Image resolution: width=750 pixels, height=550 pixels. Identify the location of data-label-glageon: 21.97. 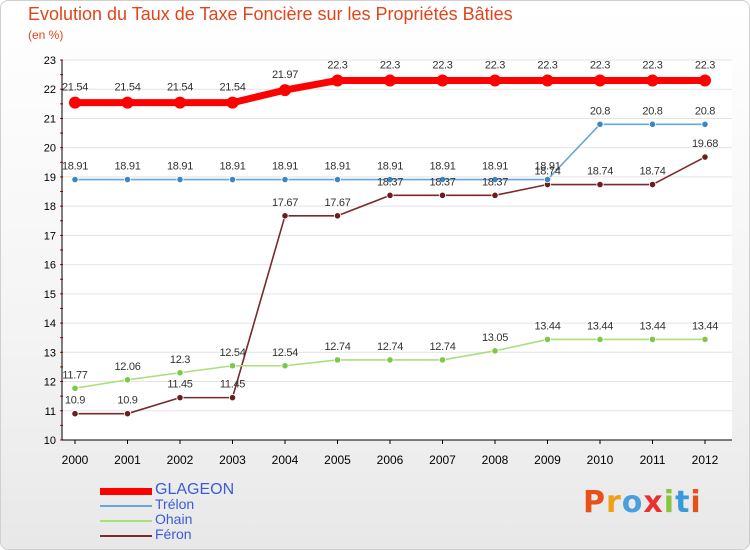
(285, 75).